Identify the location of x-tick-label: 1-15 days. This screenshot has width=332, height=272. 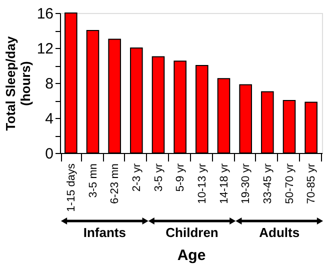
(71, 187).